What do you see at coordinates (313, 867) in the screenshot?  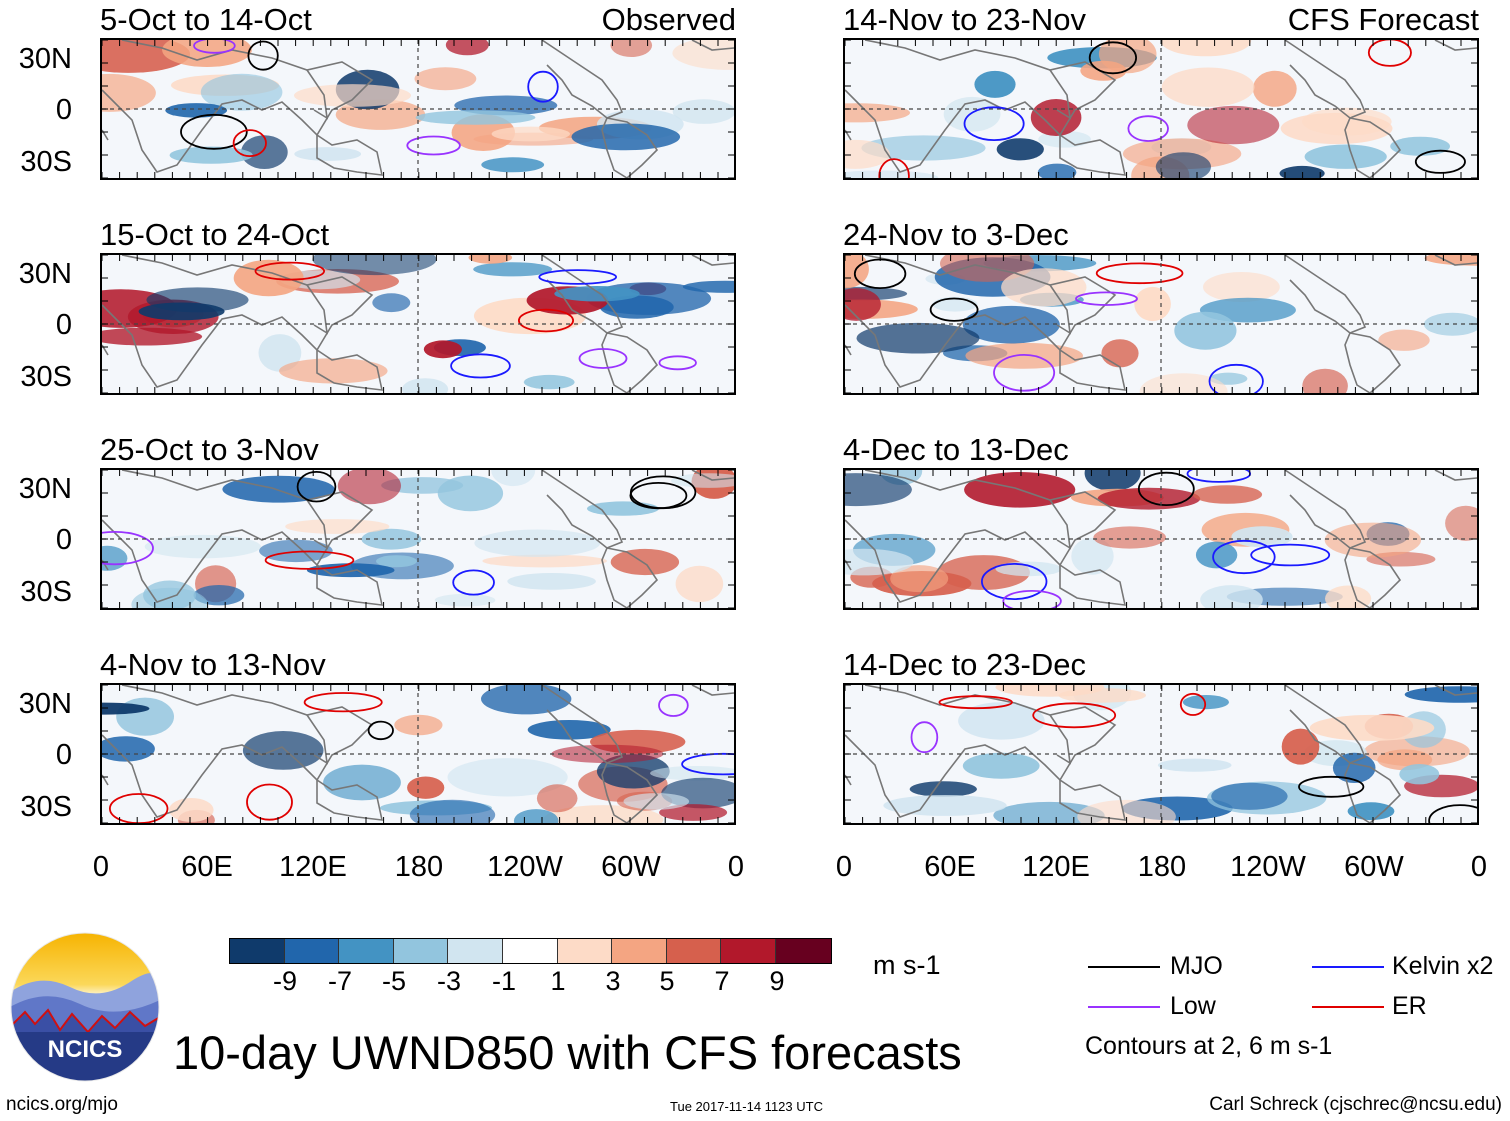 I see `lon-label-120e: 120E` at bounding box center [313, 867].